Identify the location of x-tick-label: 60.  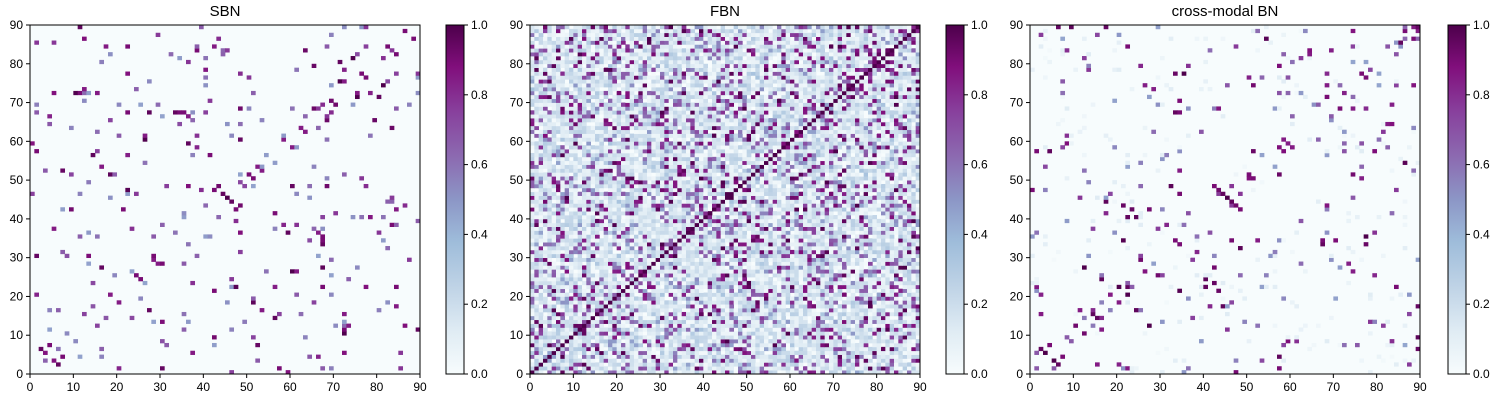
(290, 387).